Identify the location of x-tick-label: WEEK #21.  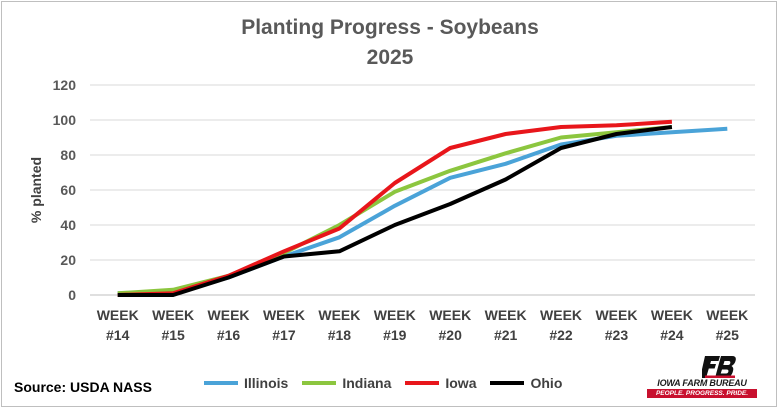
(506, 325).